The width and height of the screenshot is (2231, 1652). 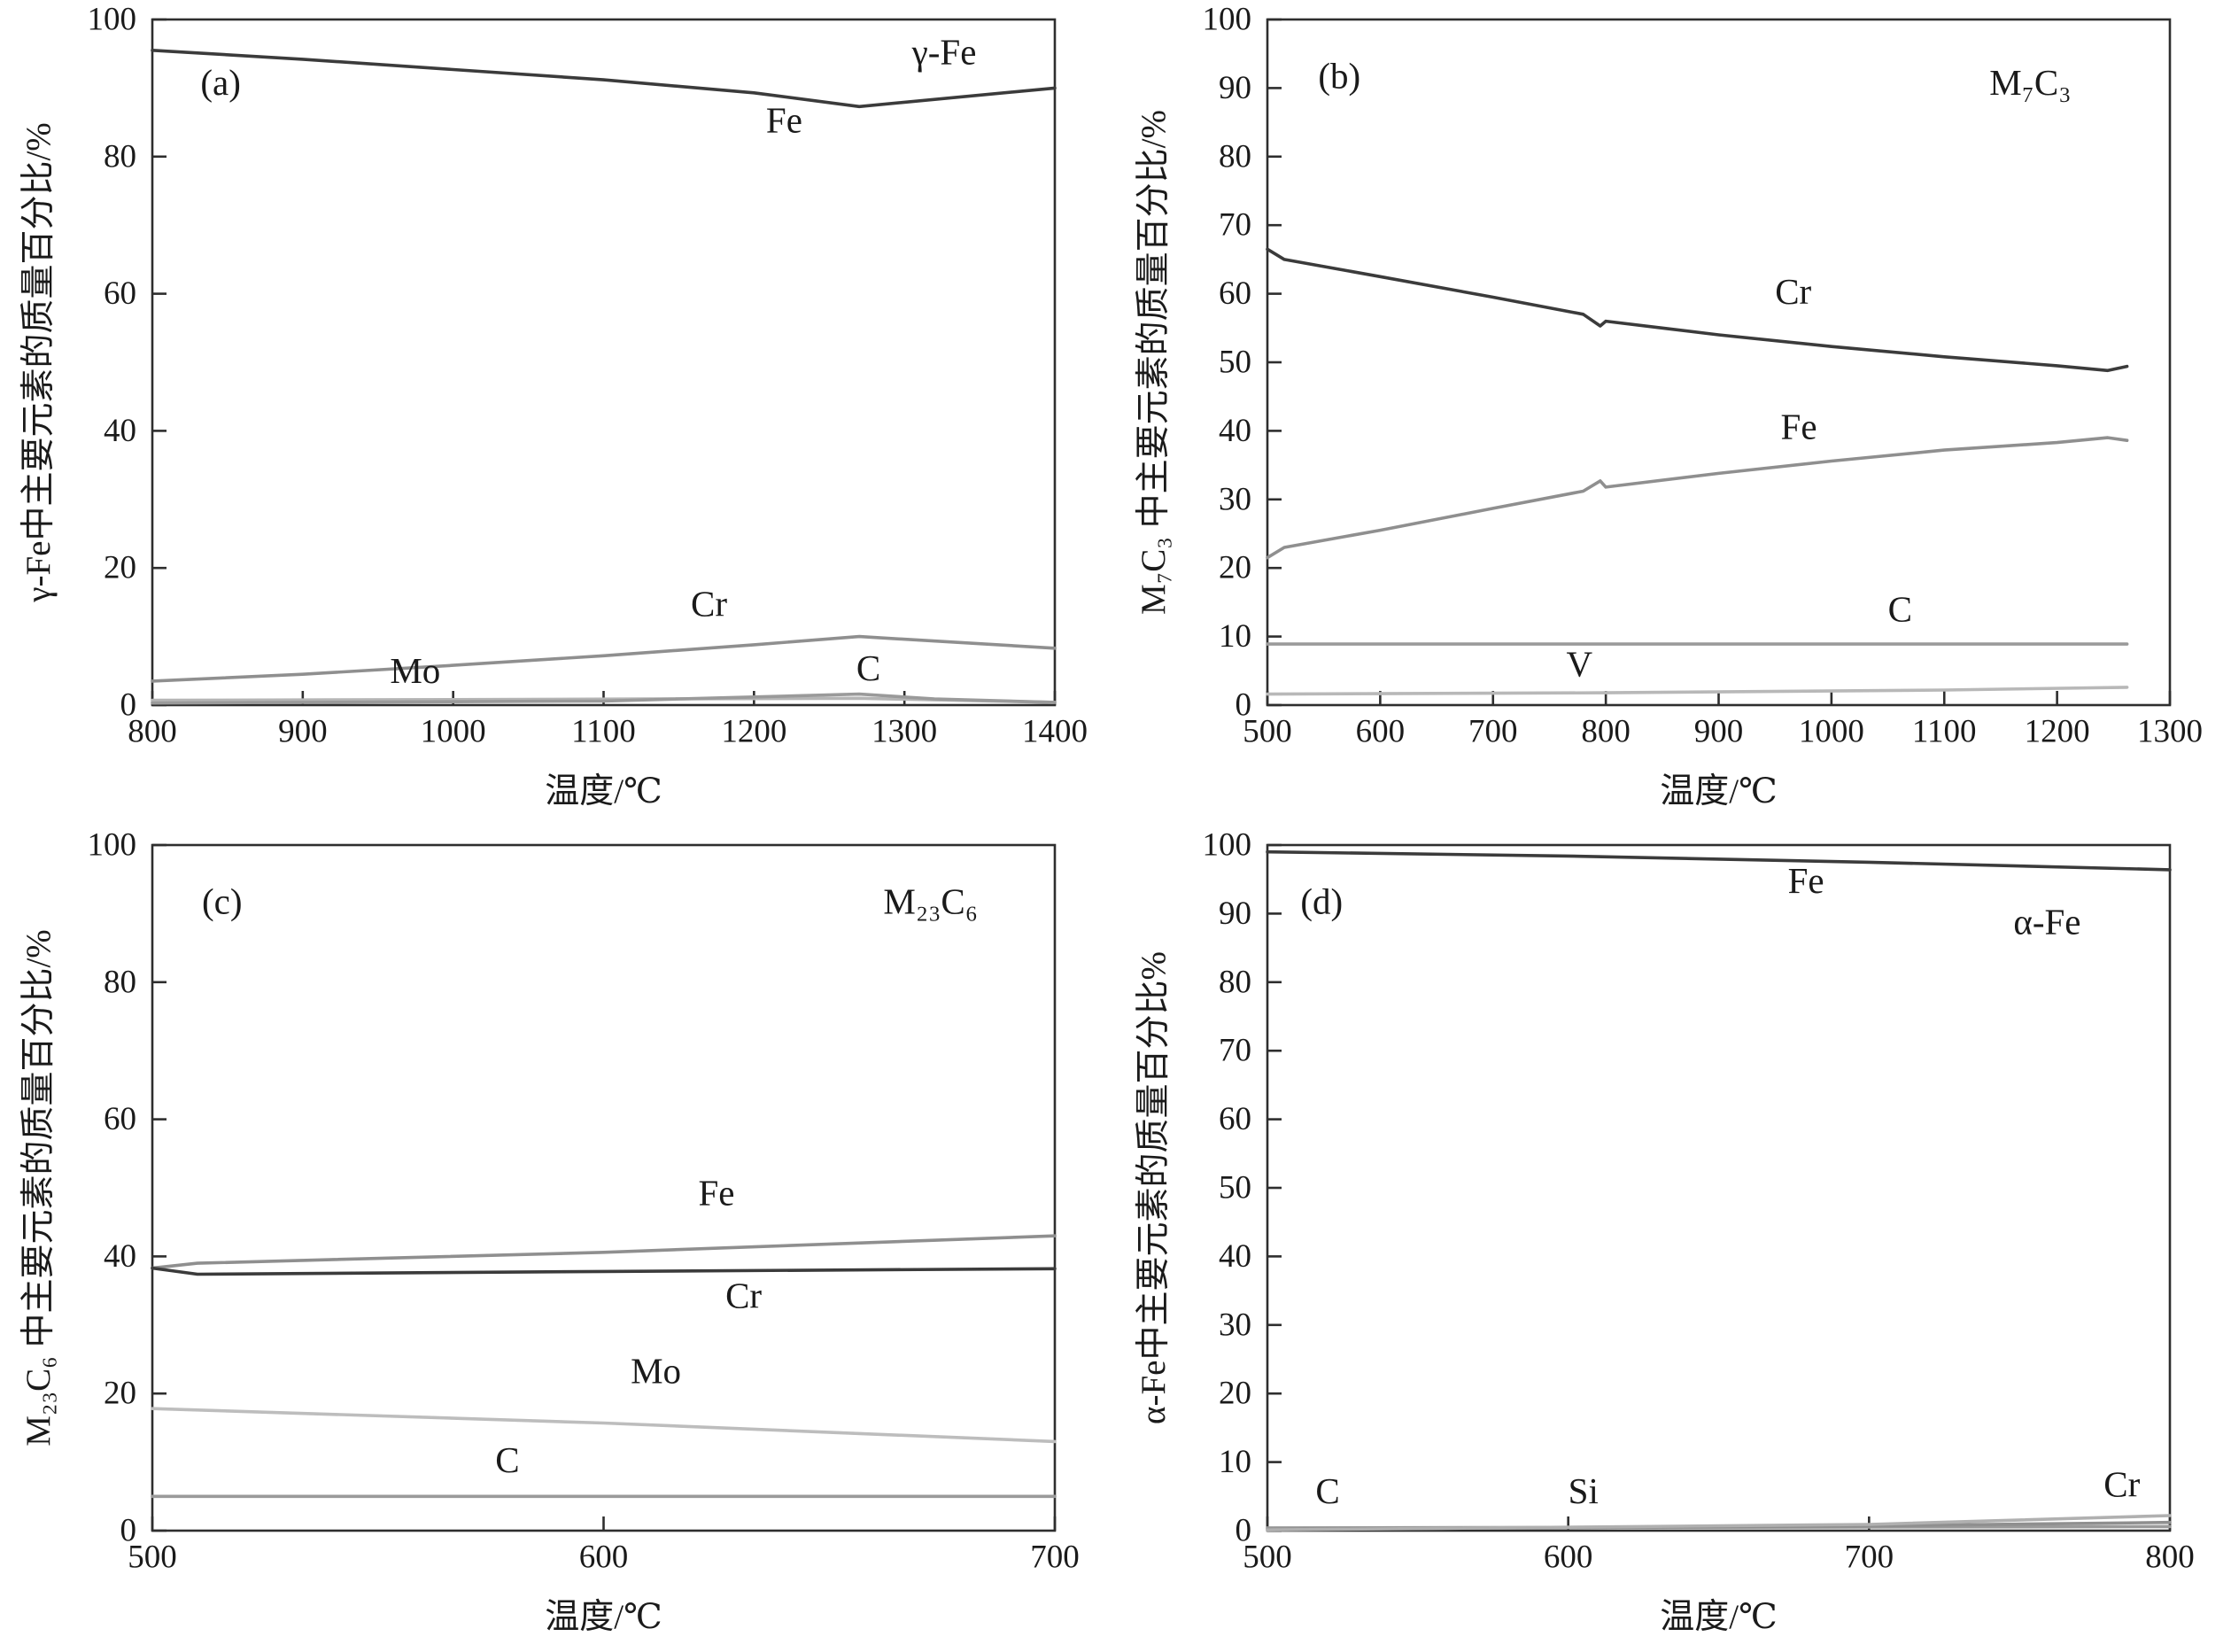 I want to click on y-axis-title: M₂₃C₆ 中主要元素的质量百分比/%, so click(x=38, y=1187).